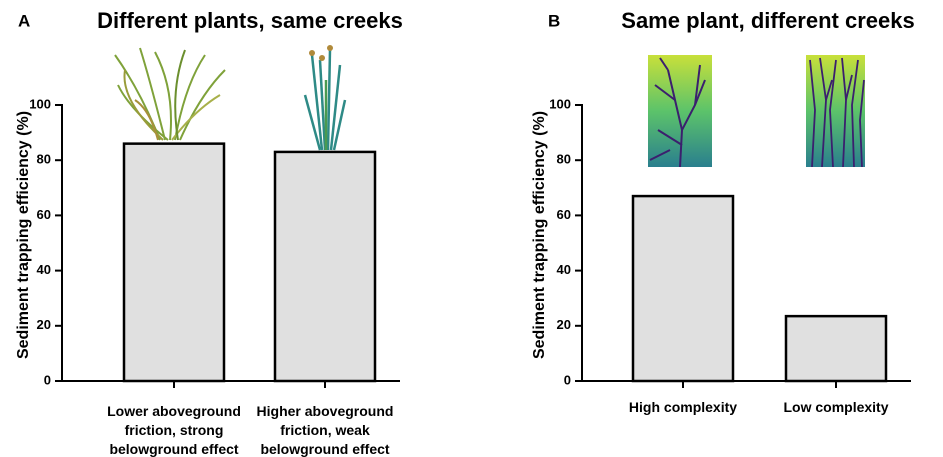  What do you see at coordinates (554, 20) in the screenshot?
I see `panel-label: B` at bounding box center [554, 20].